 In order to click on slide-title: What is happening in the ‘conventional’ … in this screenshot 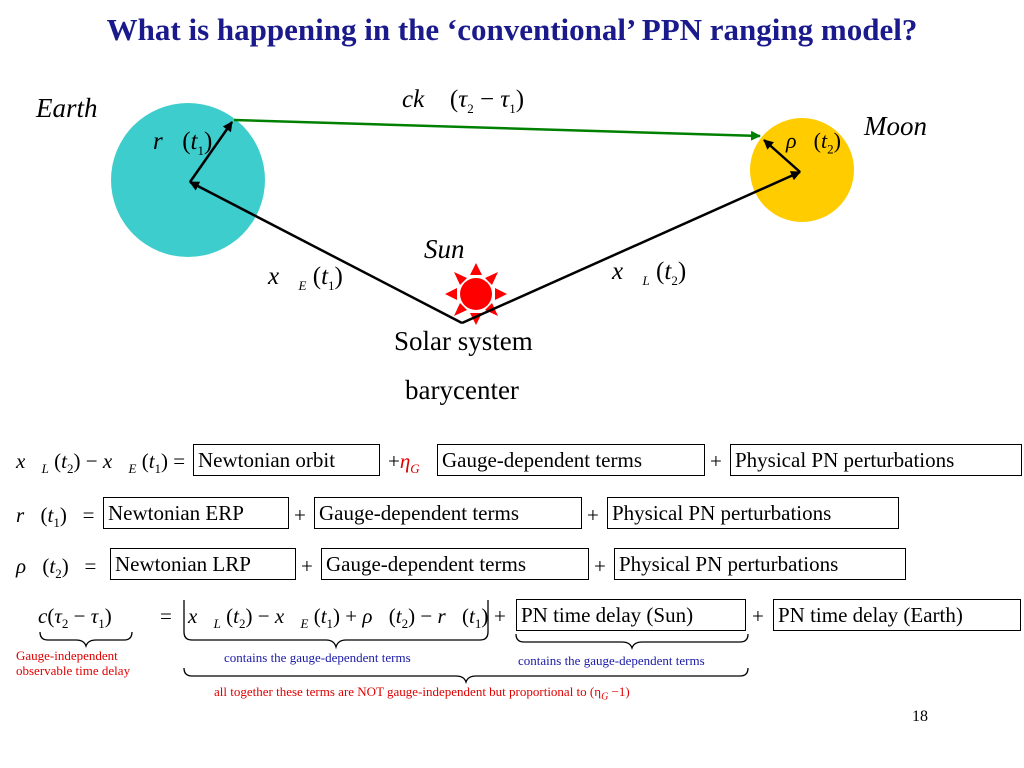, I will do `click(512, 29)`.